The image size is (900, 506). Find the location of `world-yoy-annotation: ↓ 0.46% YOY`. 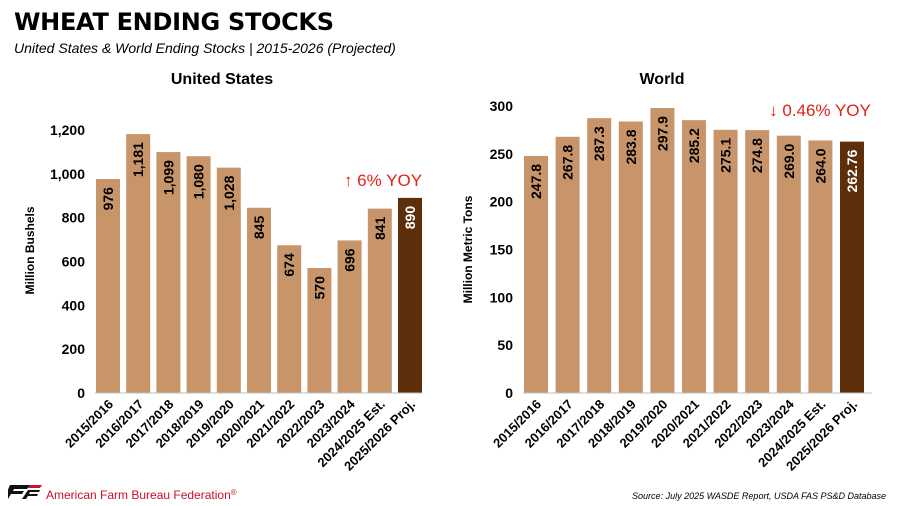

world-yoy-annotation: ↓ 0.46% YOY is located at coordinates (820, 110).